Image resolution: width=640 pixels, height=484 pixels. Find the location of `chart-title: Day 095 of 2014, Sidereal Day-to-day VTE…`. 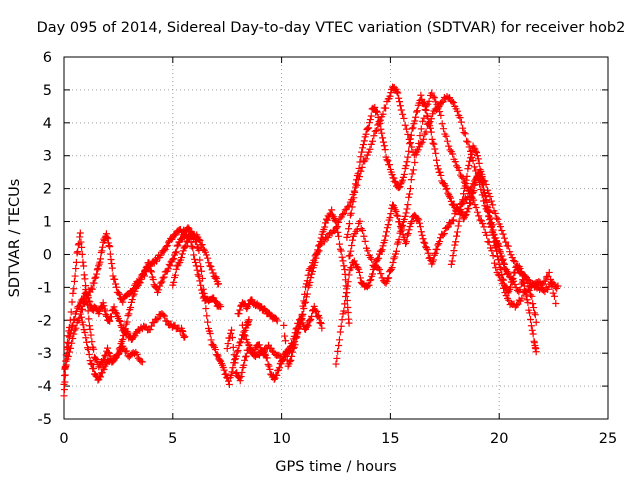

chart-title: Day 095 of 2014, Sidereal Day-to-day VTE… is located at coordinates (331, 28).